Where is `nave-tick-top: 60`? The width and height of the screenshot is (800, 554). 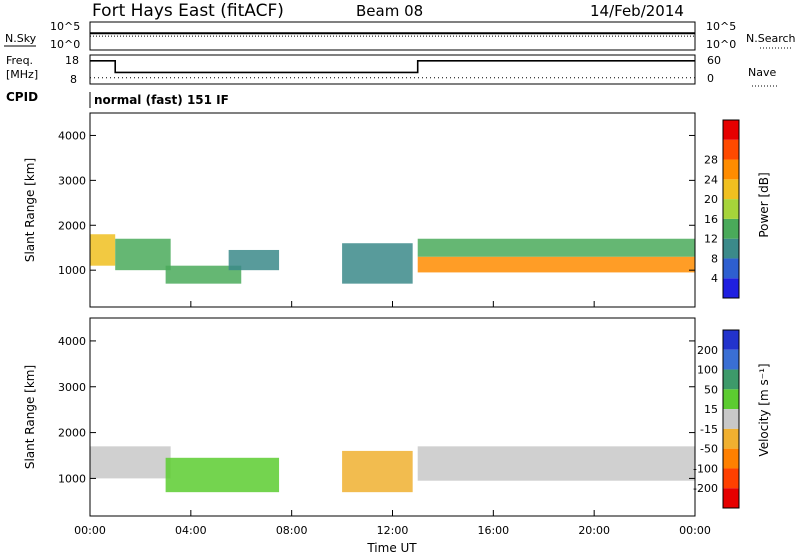
nave-tick-top: 60 is located at coordinates (714, 60).